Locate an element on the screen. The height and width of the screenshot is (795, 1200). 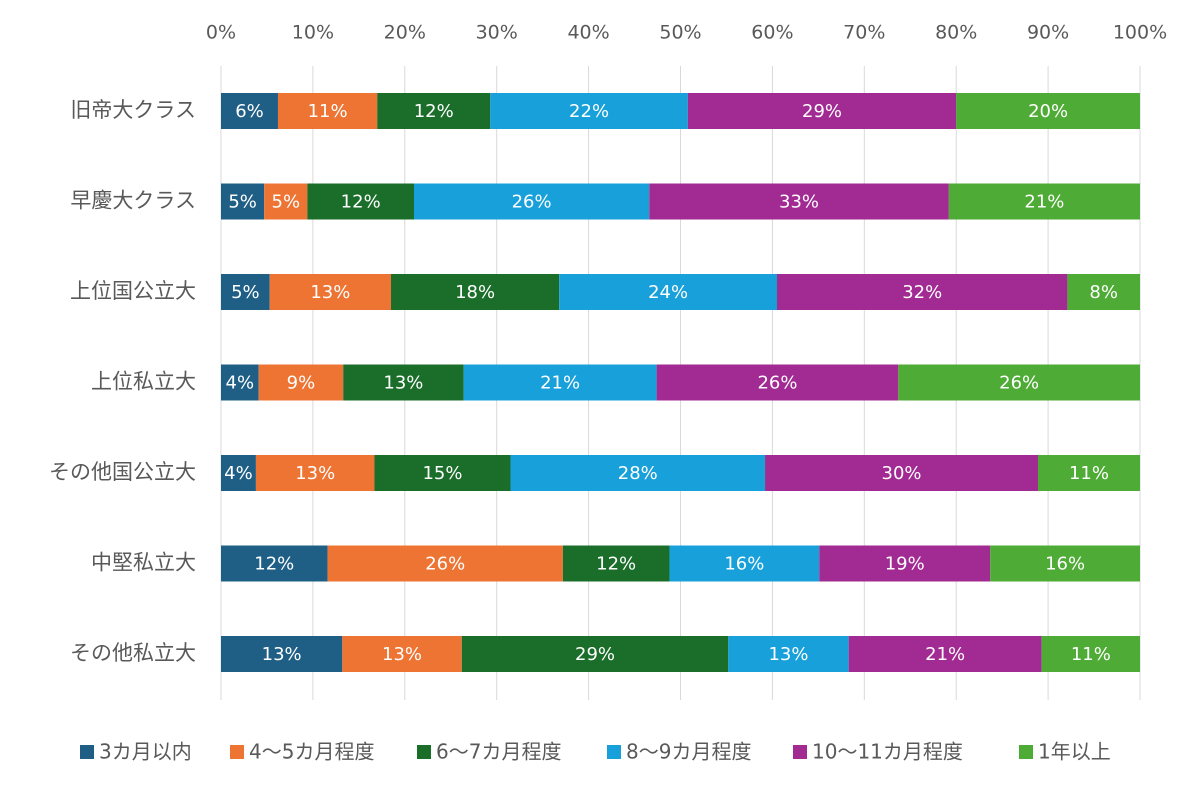
y-tick-label: その他国公立大 is located at coordinates (122, 472).